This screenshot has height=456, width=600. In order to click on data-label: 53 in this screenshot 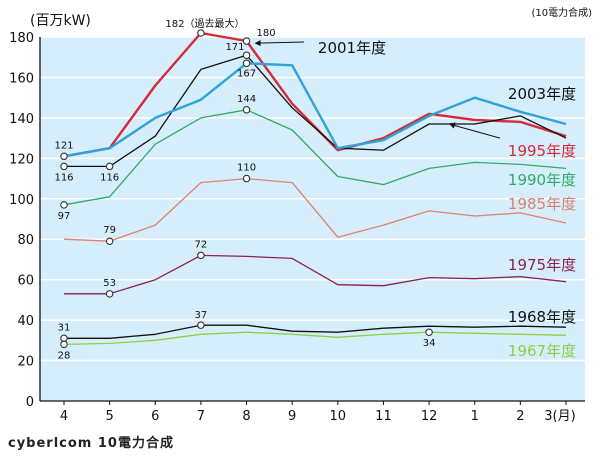, I will do `click(109, 283)`.